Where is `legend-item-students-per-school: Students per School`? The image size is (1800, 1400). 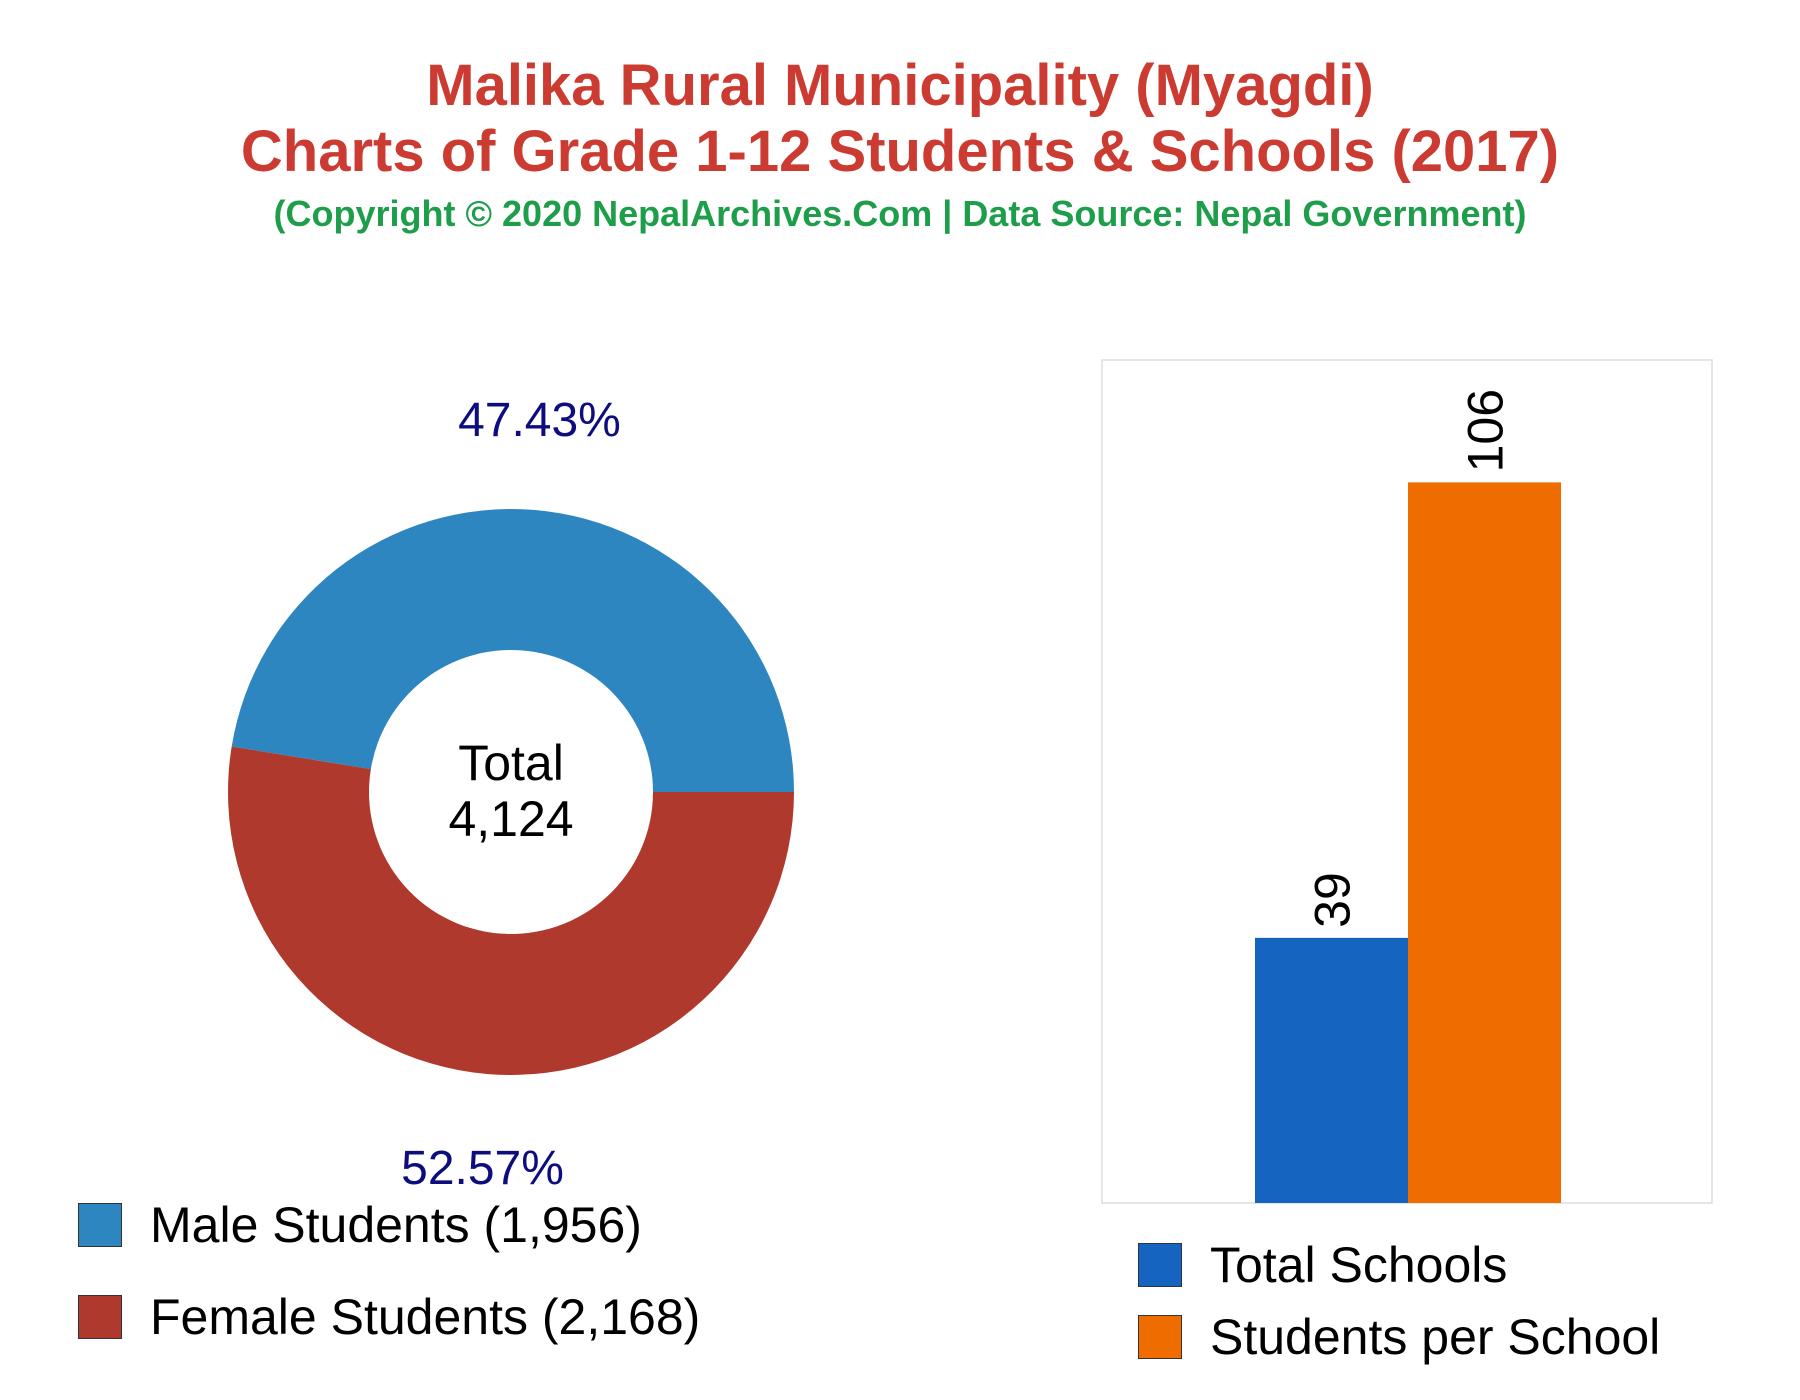
legend-item-students-per-school: Students per School is located at coordinates (1399, 1337).